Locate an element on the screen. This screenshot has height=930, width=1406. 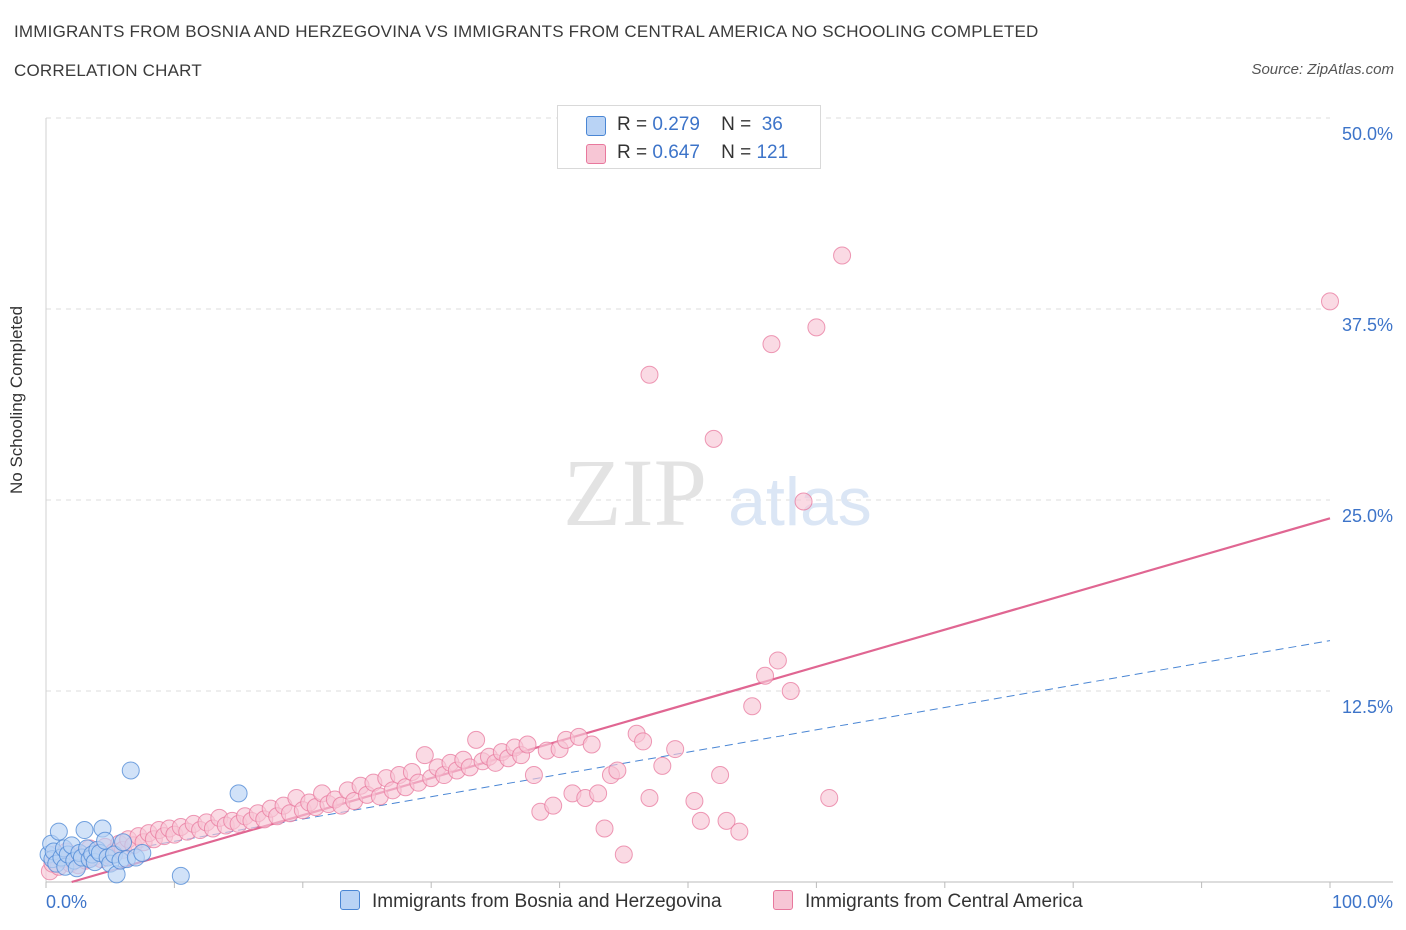
chart-subtitle: CORRELATION CHART is located at coordinates (108, 70).